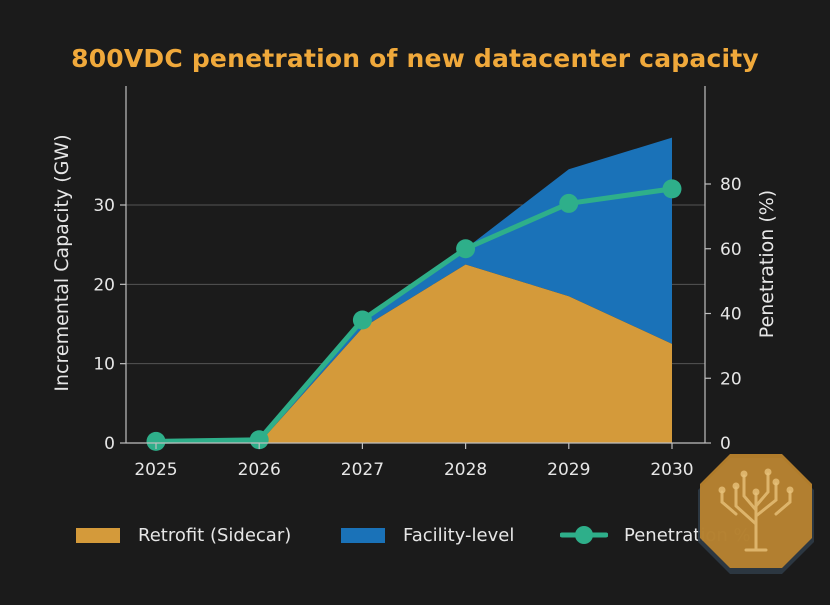 The height and width of the screenshot is (605, 830). What do you see at coordinates (731, 379) in the screenshot?
I see `tick-label-right: 20` at bounding box center [731, 379].